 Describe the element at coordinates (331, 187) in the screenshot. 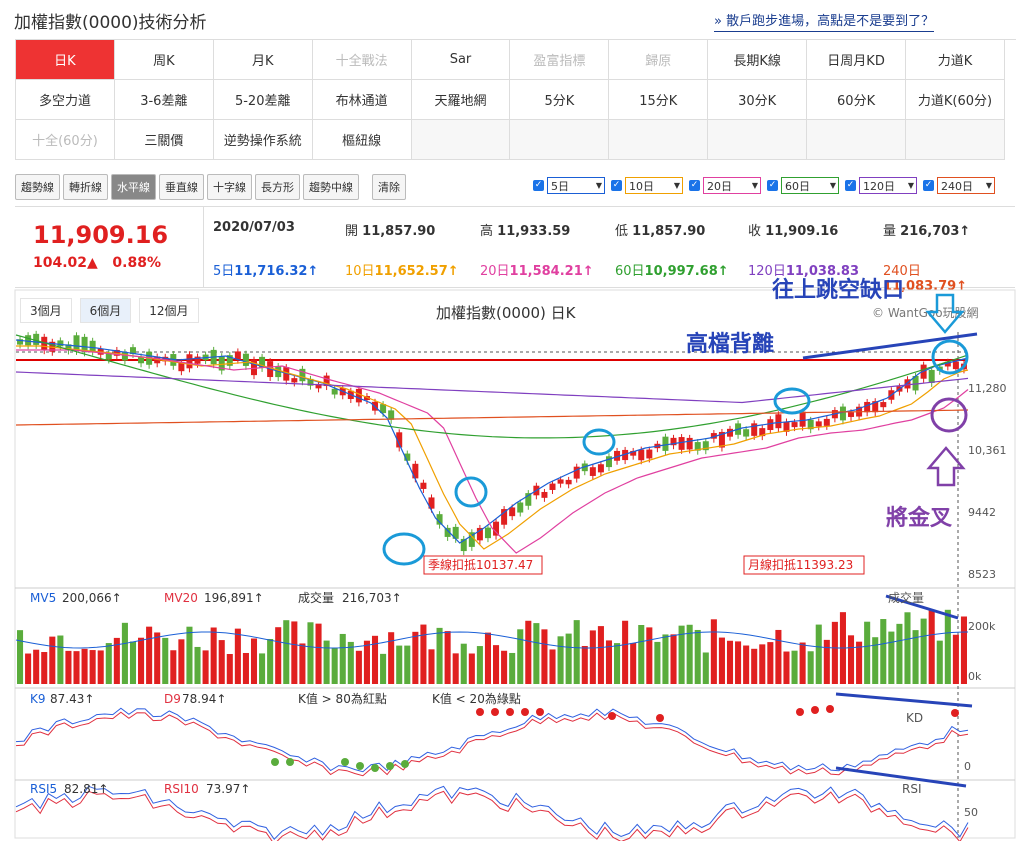

I see `draw-tool-button: 趨勢中線` at that location.